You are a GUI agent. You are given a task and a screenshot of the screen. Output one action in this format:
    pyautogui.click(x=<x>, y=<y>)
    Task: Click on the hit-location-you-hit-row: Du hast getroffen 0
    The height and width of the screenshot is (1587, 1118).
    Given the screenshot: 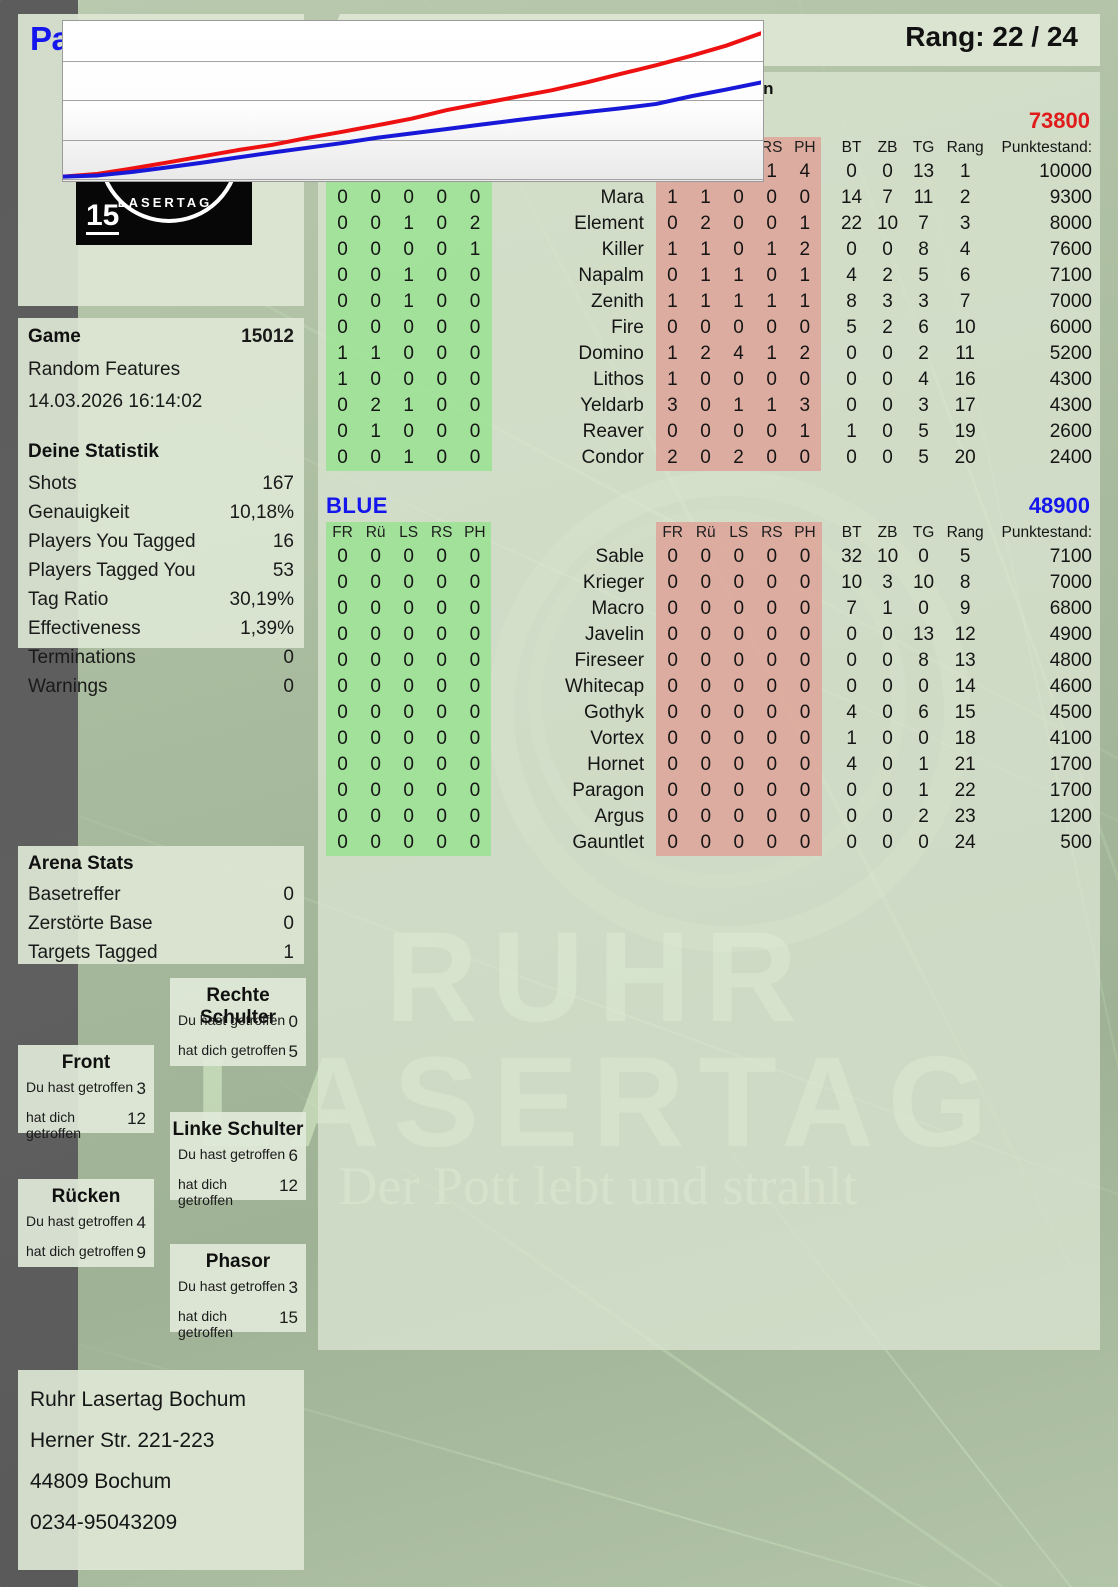 What is the action you would take?
    pyautogui.click(x=238, y=1022)
    